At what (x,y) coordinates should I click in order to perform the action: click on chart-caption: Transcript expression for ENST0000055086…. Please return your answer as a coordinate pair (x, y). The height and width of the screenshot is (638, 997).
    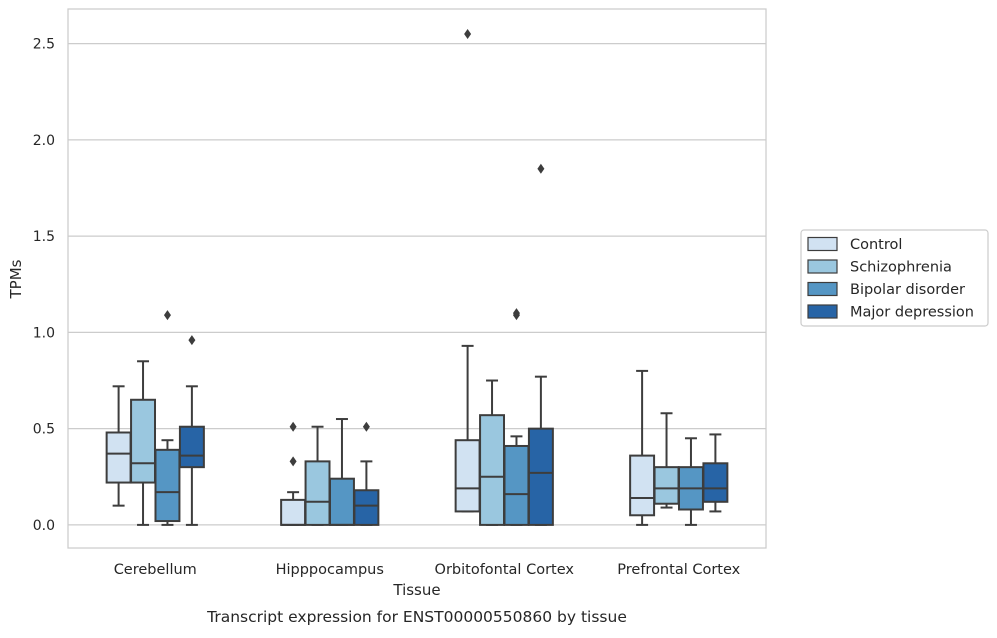
    Looking at the image, I should click on (416, 617).